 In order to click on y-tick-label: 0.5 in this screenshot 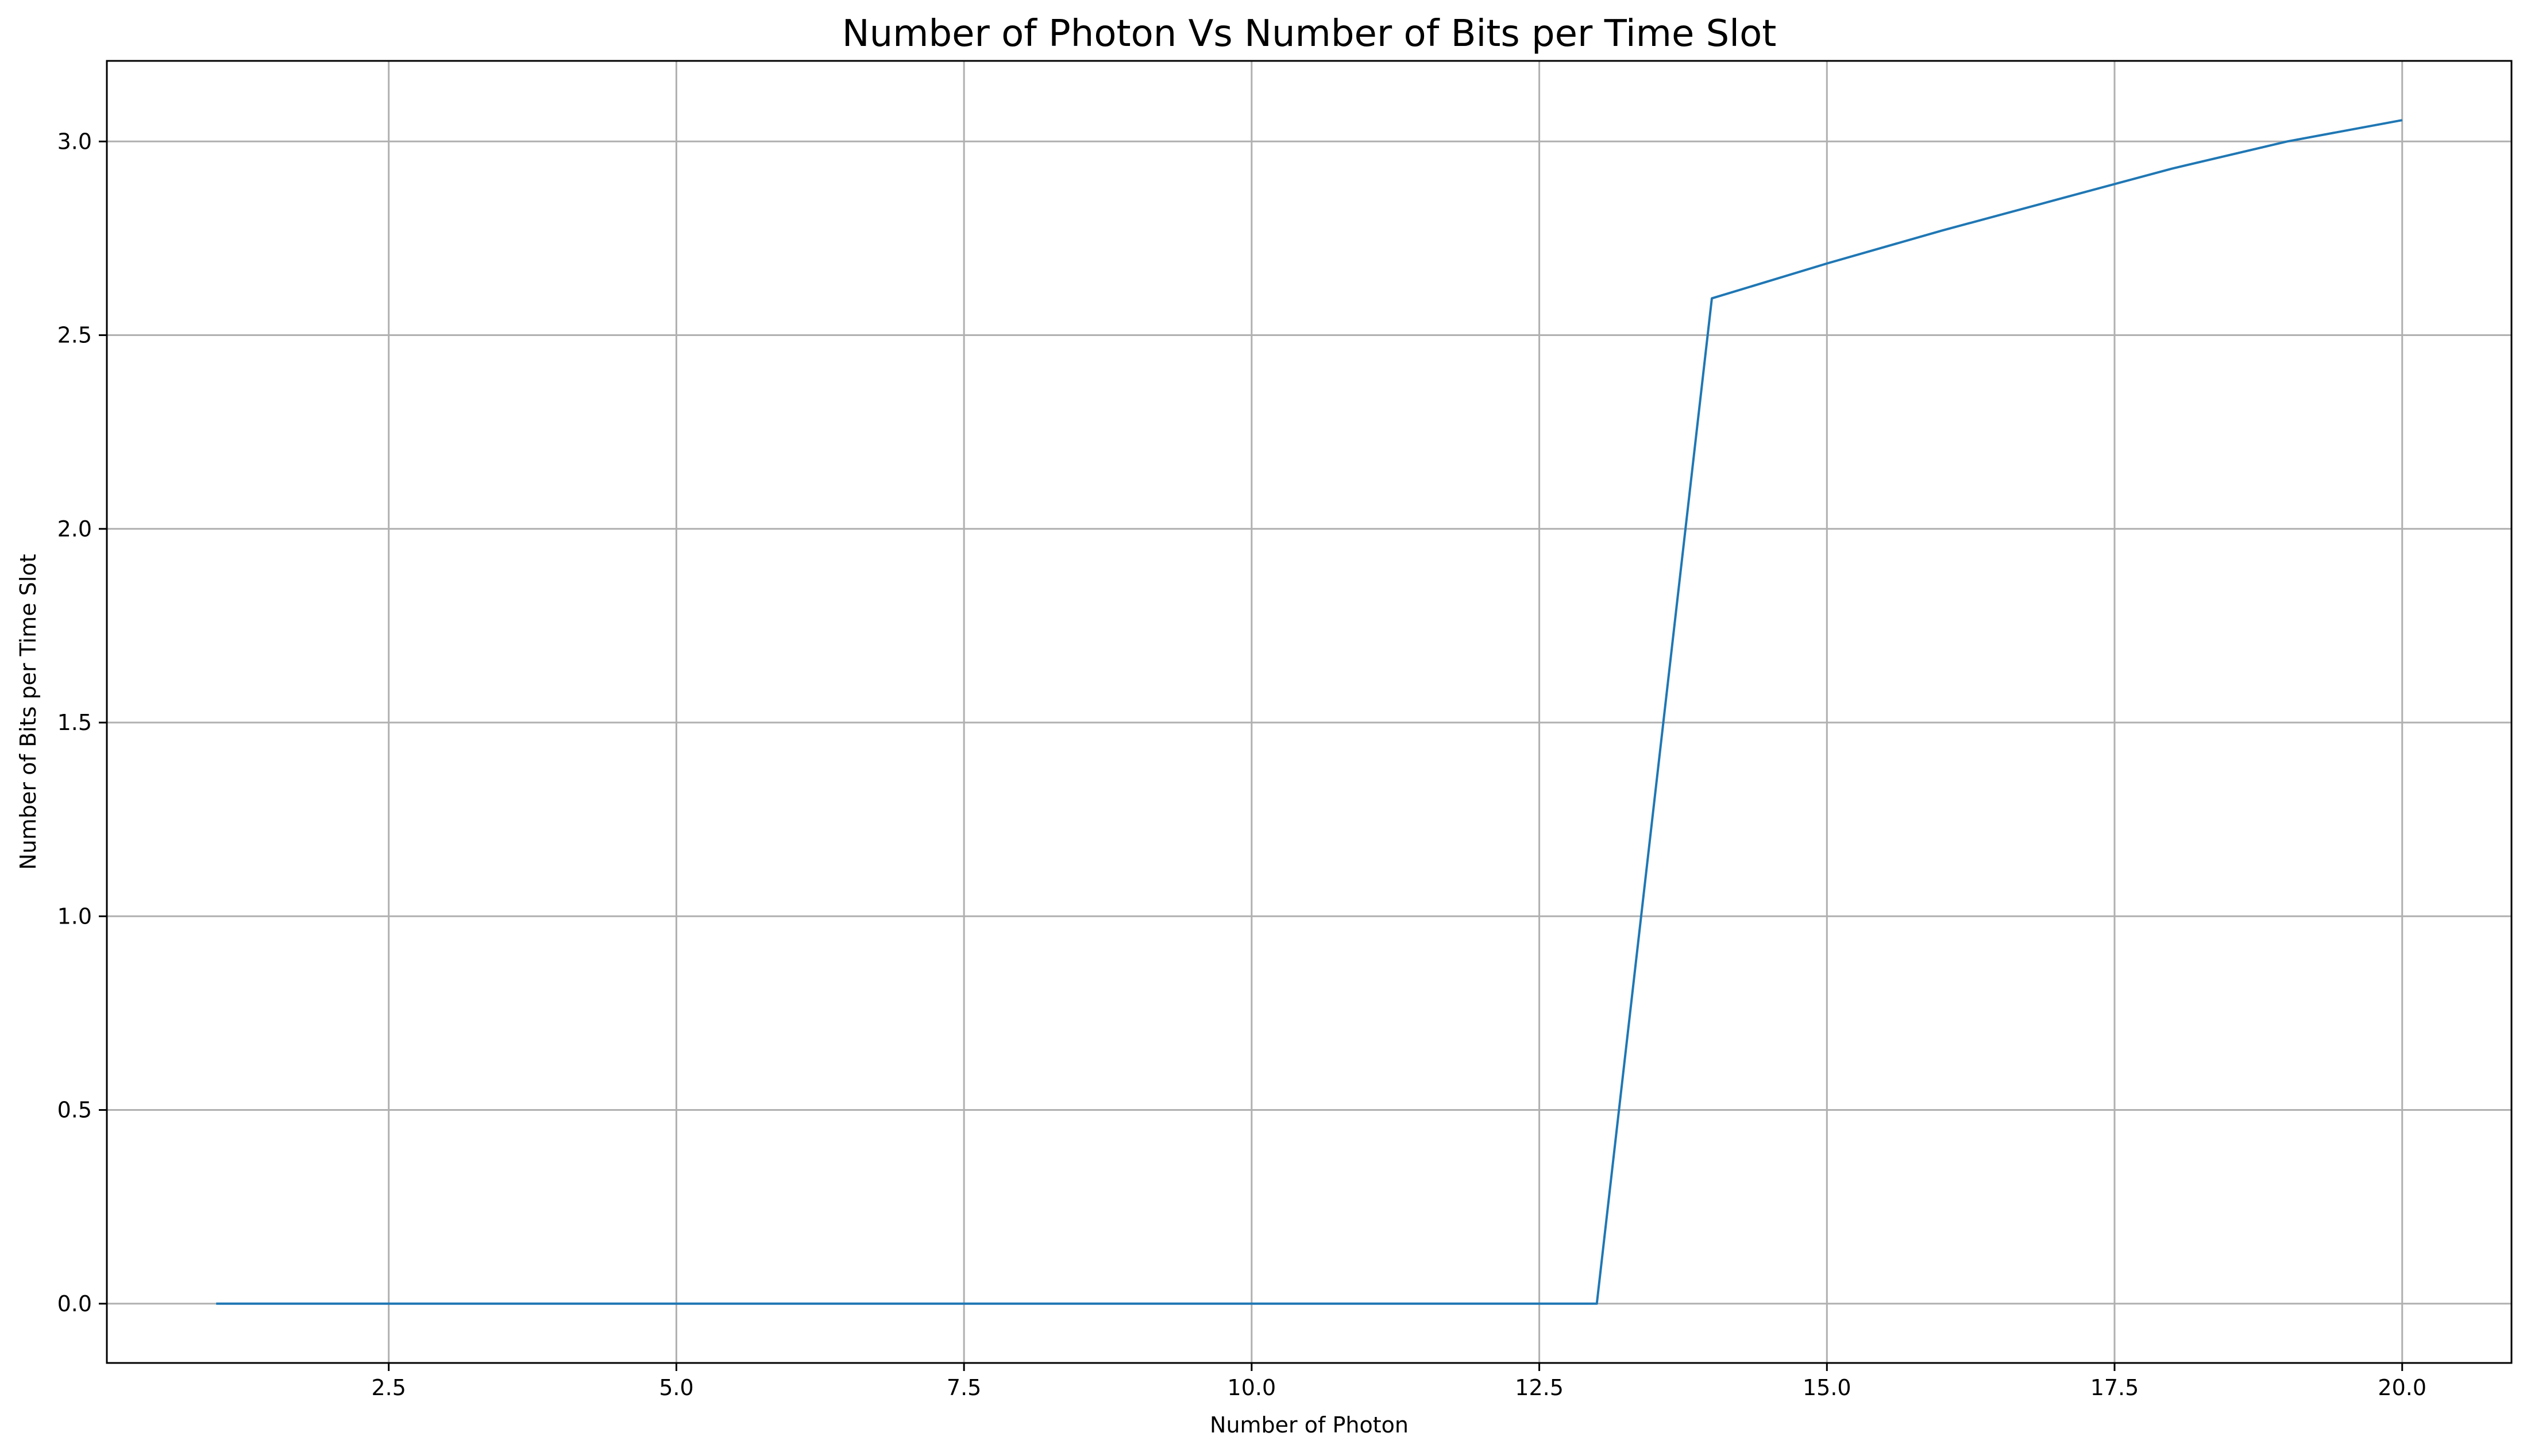, I will do `click(74, 1110)`.